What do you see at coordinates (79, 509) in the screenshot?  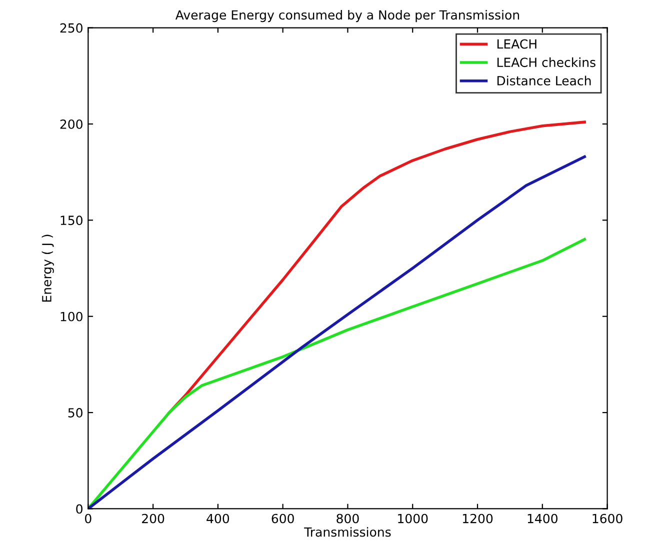 I see `y-tick-label: 0` at bounding box center [79, 509].